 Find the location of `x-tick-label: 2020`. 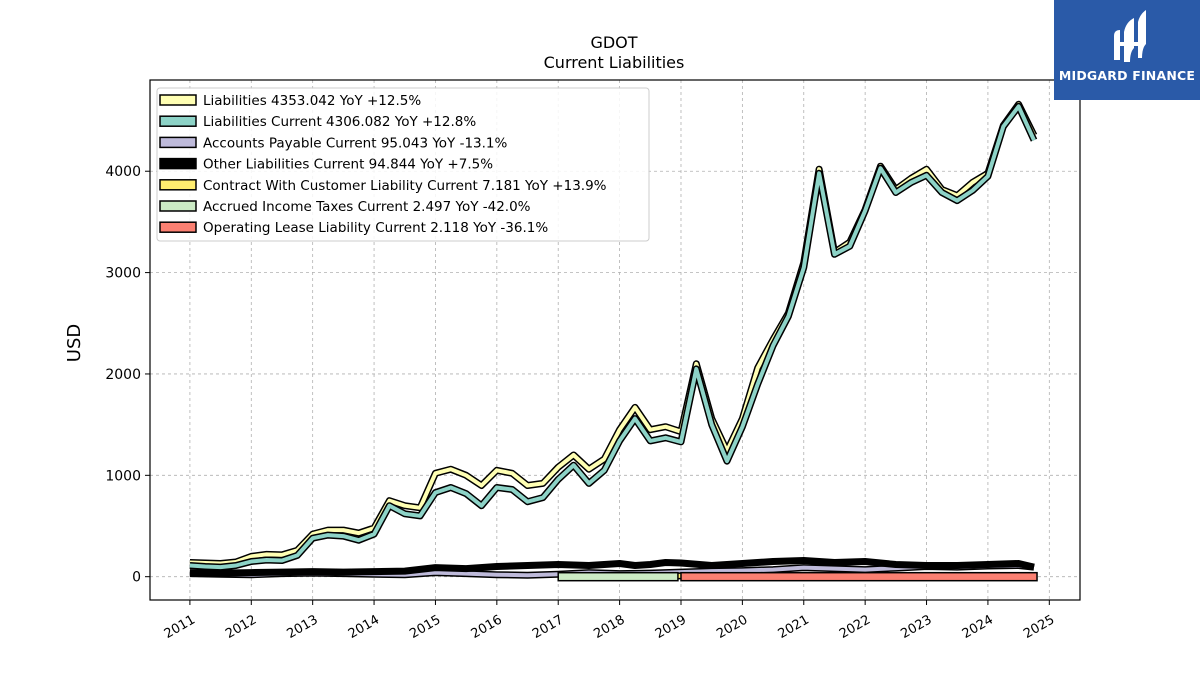

x-tick-label: 2020 is located at coordinates (732, 627).